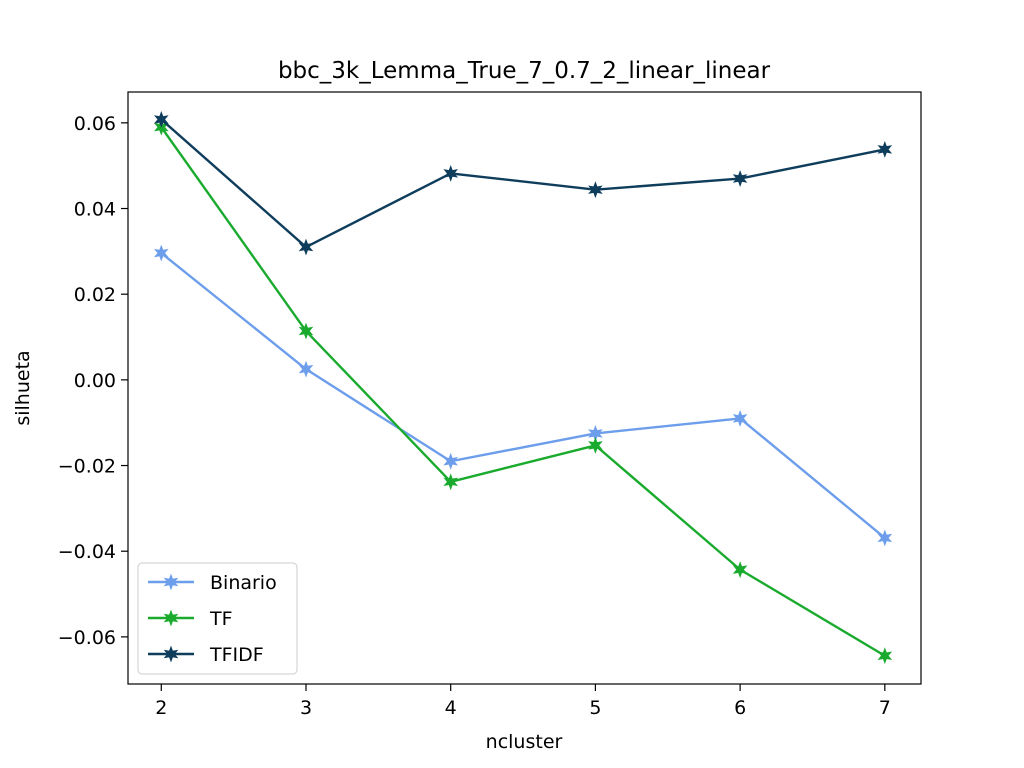 The image size is (1024, 768). I want to click on x-axis: 2 3 4 5 6 7, so click(523, 701).